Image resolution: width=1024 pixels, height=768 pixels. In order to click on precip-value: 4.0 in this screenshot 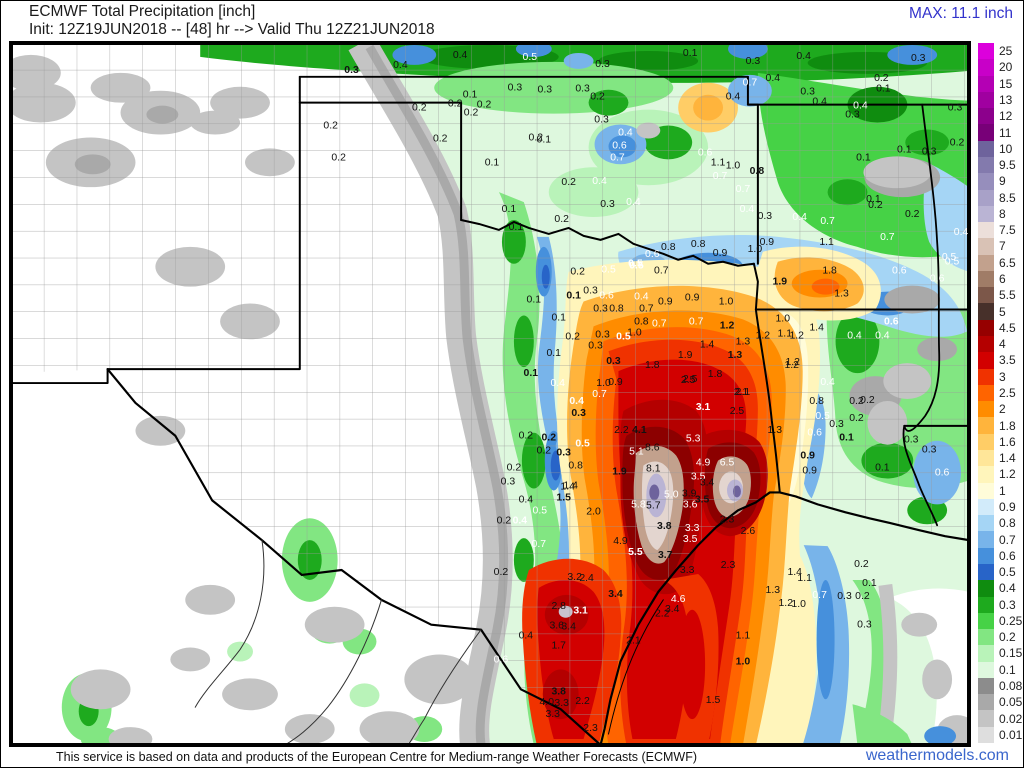, I will do `click(546, 702)`.